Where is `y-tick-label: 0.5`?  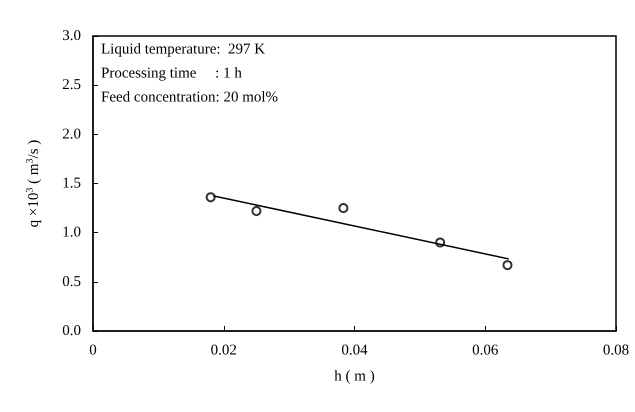
y-tick-label: 0.5 is located at coordinates (71, 282).